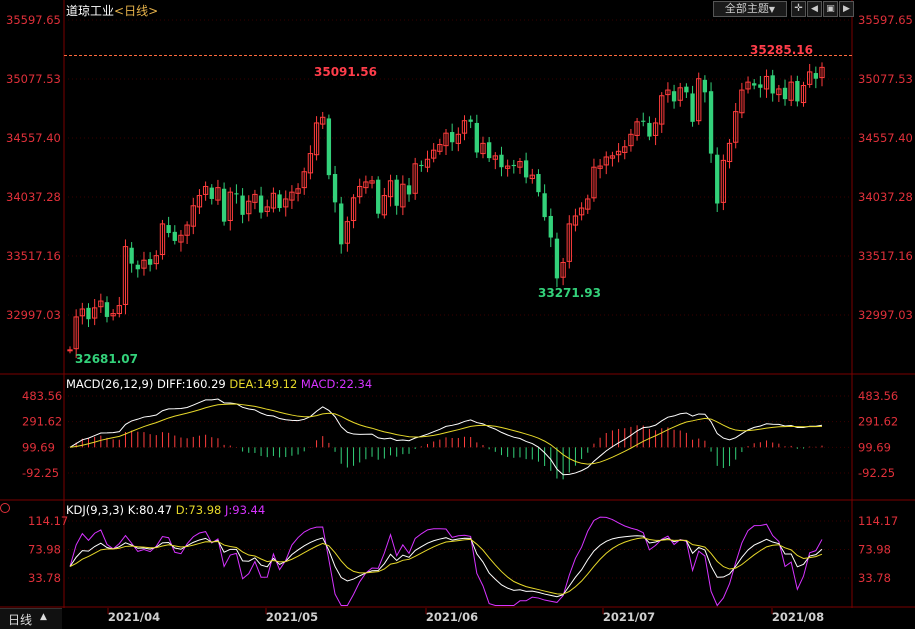  I want to click on price-tick-right: 32997.03, so click(885, 315).